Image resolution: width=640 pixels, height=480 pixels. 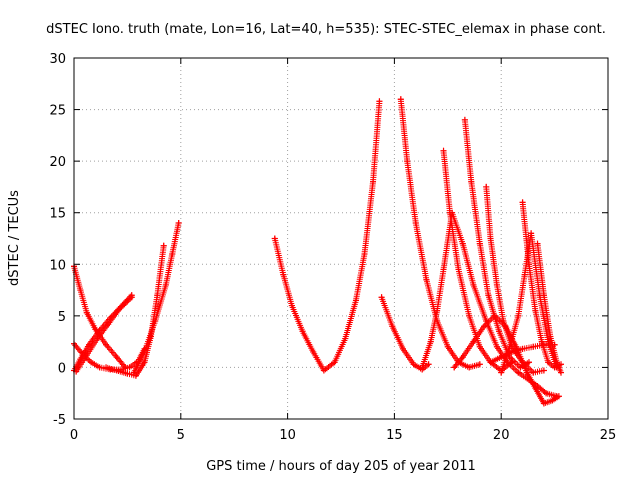 What do you see at coordinates (57, 214) in the screenshot?
I see `y-tick-label: 15` at bounding box center [57, 214].